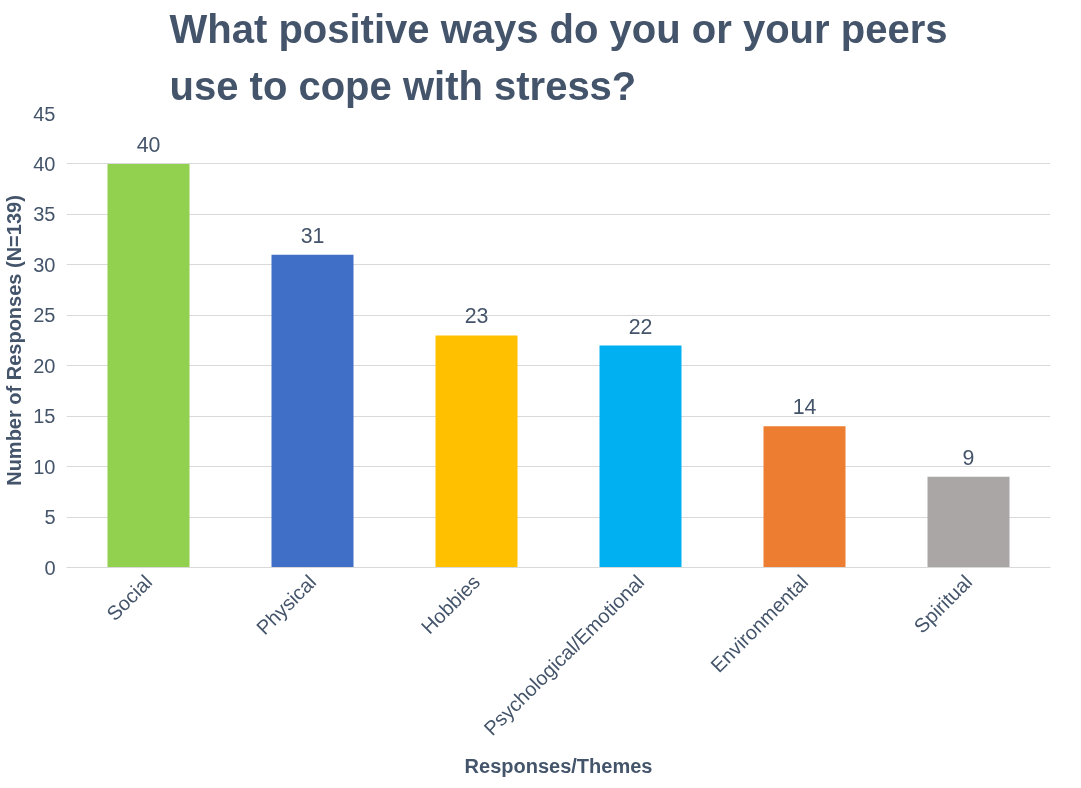 This screenshot has height=788, width=1081. Describe the element at coordinates (44, 416) in the screenshot. I see `y-tick-label: 15` at that location.